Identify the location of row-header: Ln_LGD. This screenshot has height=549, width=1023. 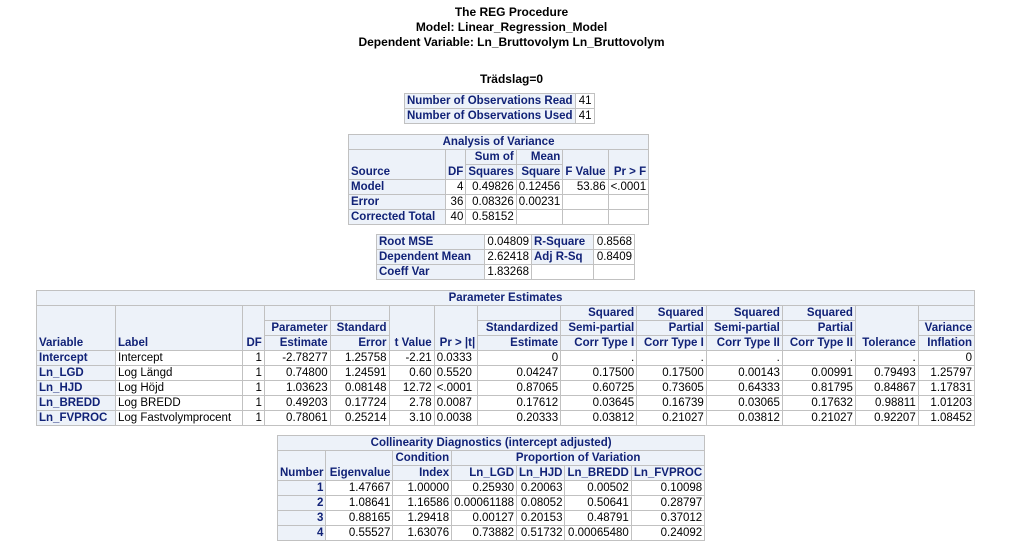
(76, 373).